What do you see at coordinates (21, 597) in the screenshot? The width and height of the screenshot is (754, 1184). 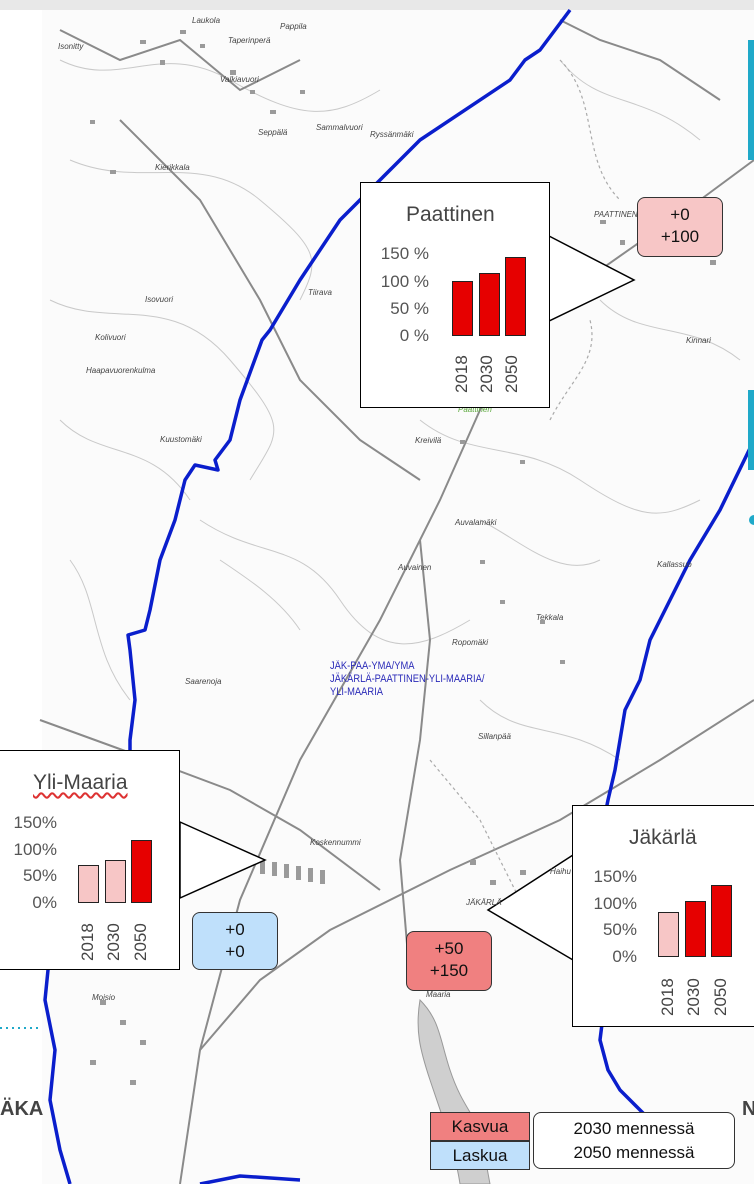 I see `left-margin` at bounding box center [21, 597].